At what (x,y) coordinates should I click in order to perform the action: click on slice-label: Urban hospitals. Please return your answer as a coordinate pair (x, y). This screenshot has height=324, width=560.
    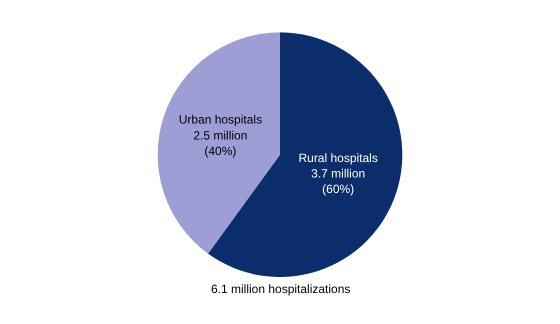
    Looking at the image, I should click on (220, 119).